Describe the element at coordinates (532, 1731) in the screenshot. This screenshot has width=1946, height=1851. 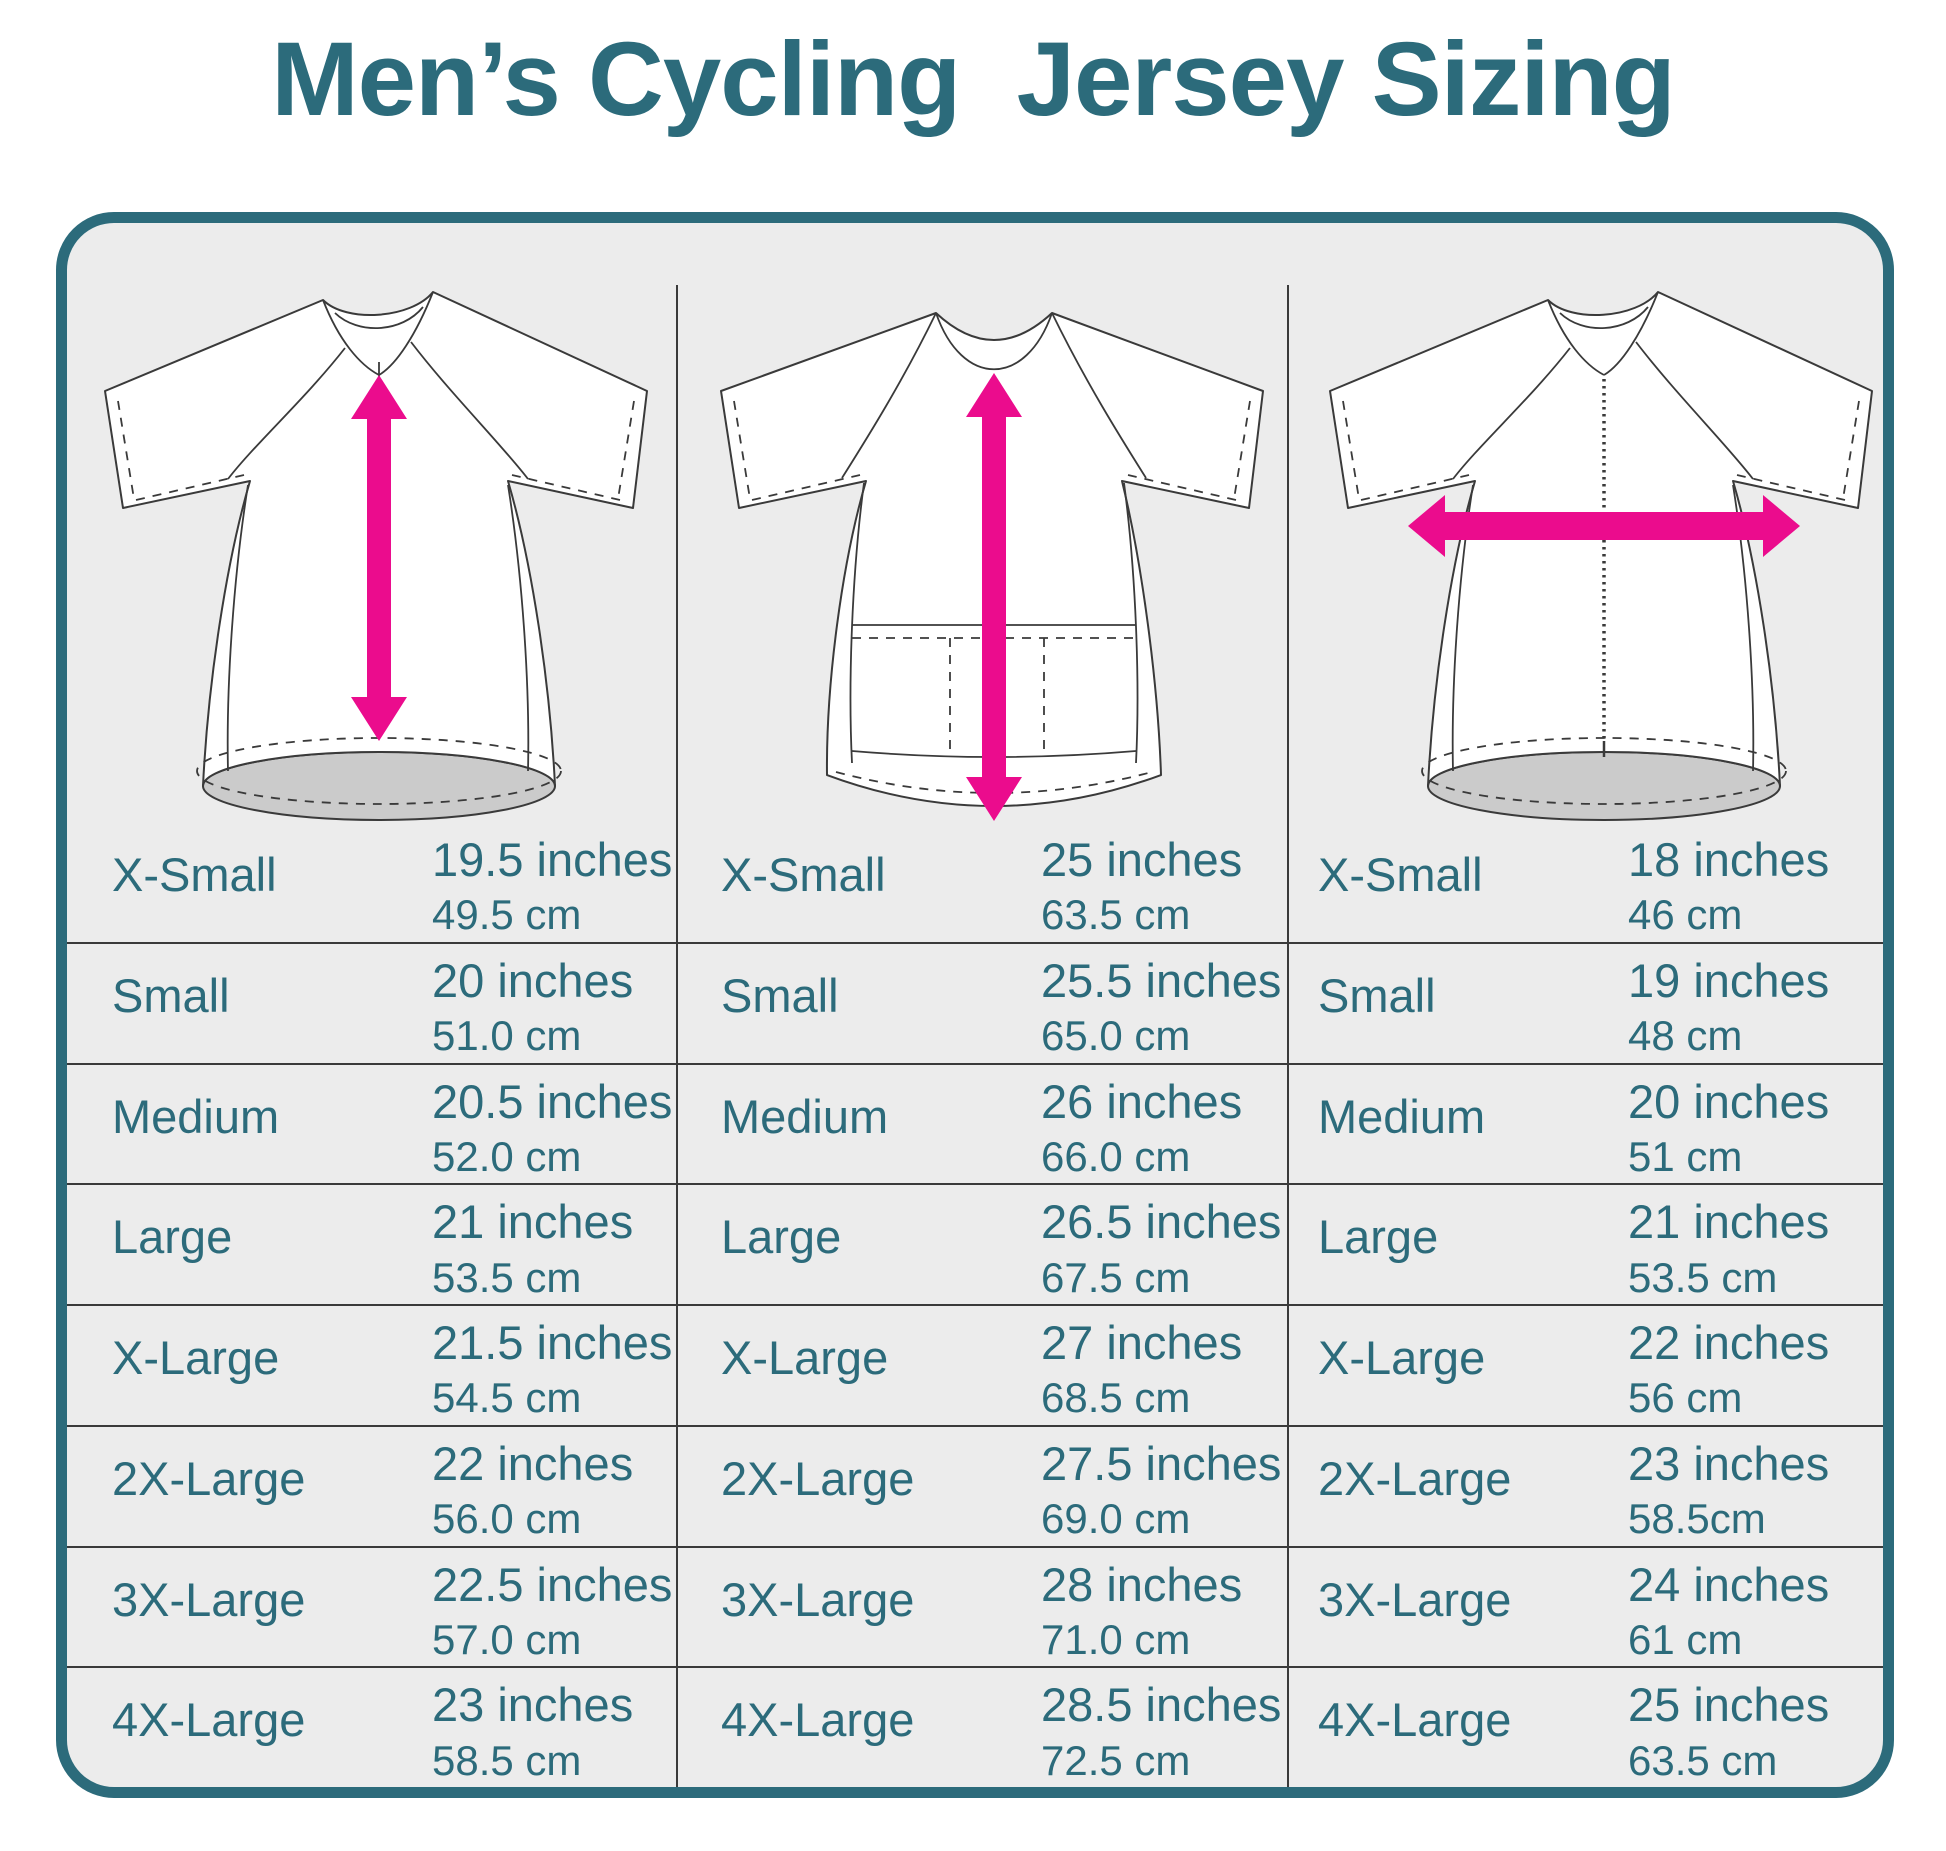
I see `measurement-value: 23 inches 58.5 cm` at that location.